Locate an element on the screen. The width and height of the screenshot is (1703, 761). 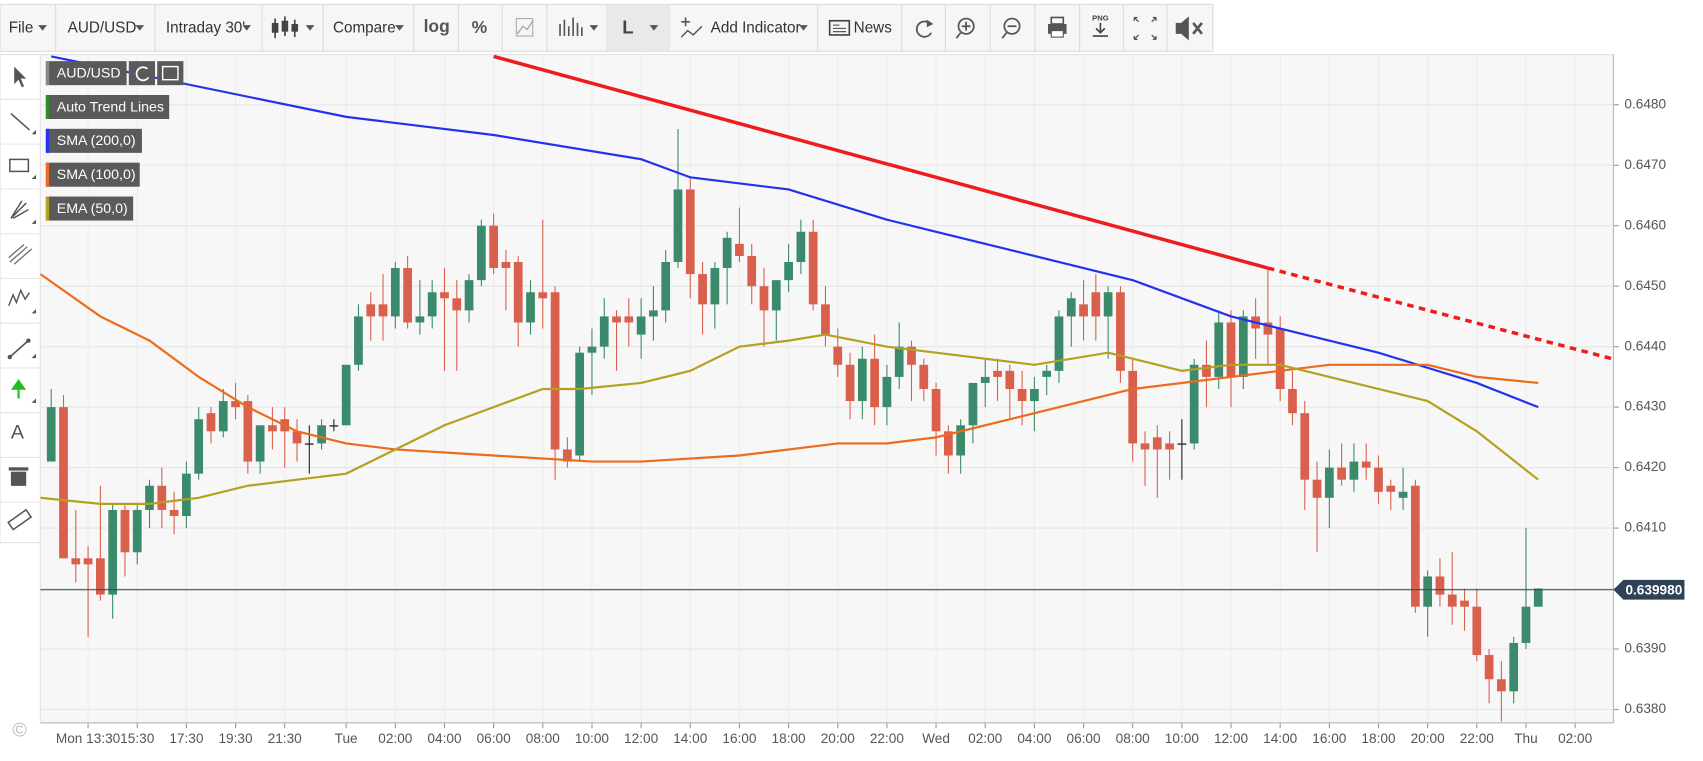
chart-style-button is located at coordinates (524, 27).